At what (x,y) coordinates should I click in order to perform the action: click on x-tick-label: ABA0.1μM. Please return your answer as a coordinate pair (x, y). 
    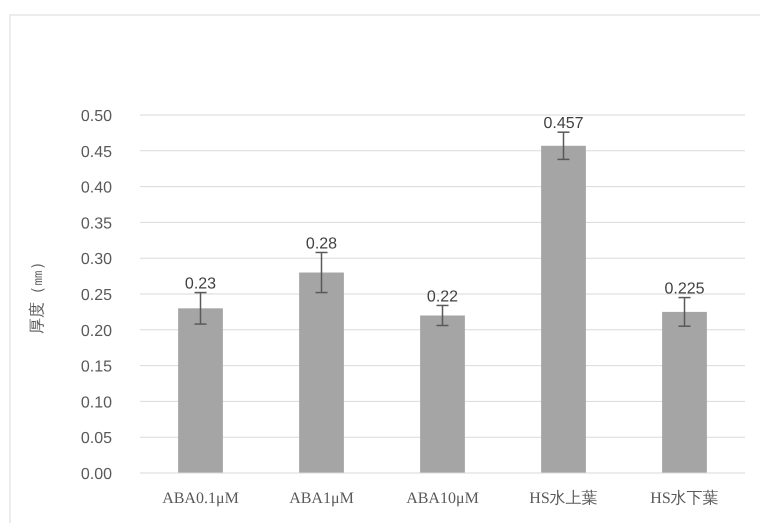
    Looking at the image, I should click on (200, 498).